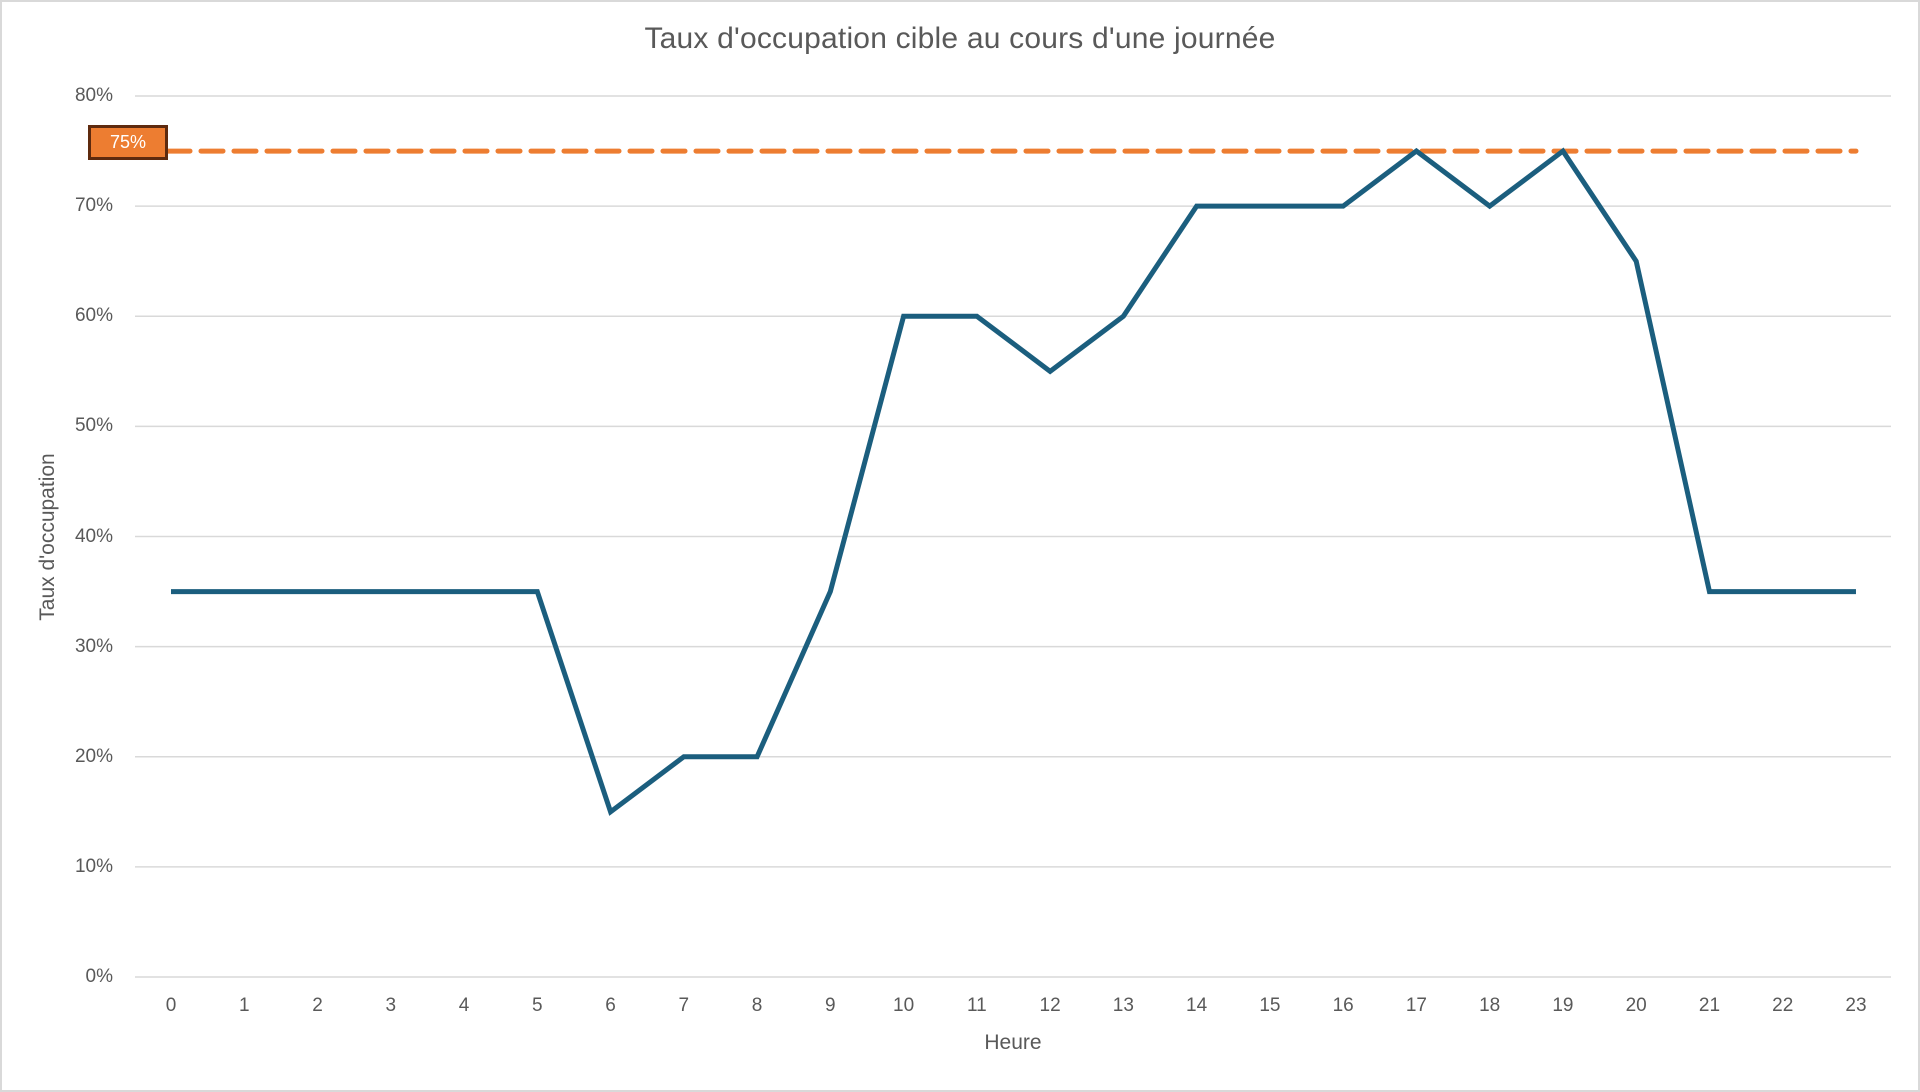 The width and height of the screenshot is (1920, 1092). What do you see at coordinates (1270, 1005) in the screenshot?
I see `x-tick-label: 15` at bounding box center [1270, 1005].